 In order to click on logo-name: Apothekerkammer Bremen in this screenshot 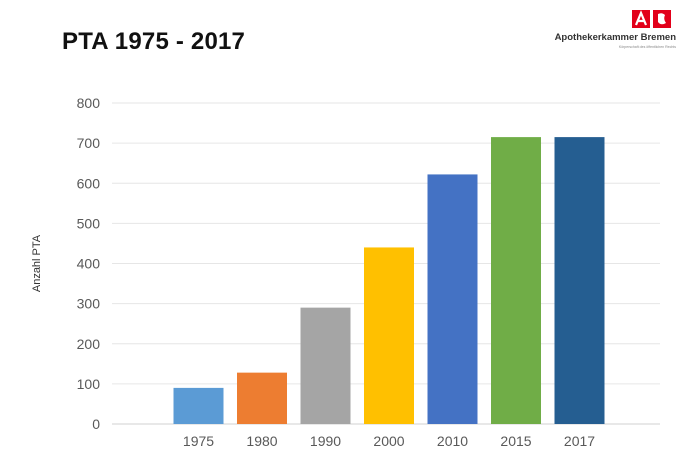, I will do `click(615, 37)`.